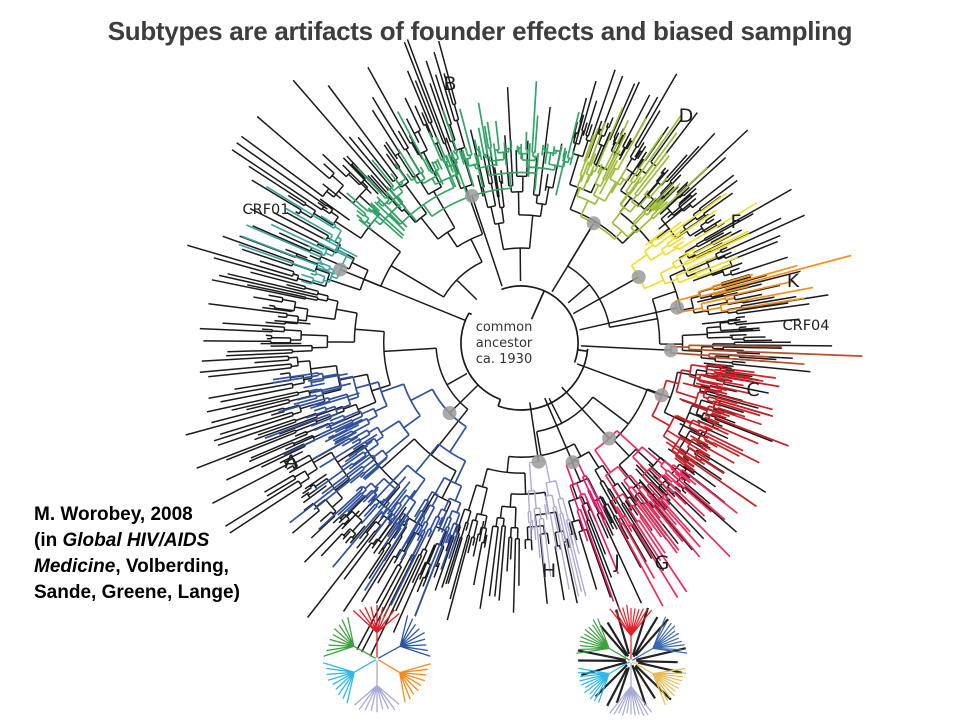 The width and height of the screenshot is (960, 720). I want to click on founder-node-dot-b, so click(472, 196).